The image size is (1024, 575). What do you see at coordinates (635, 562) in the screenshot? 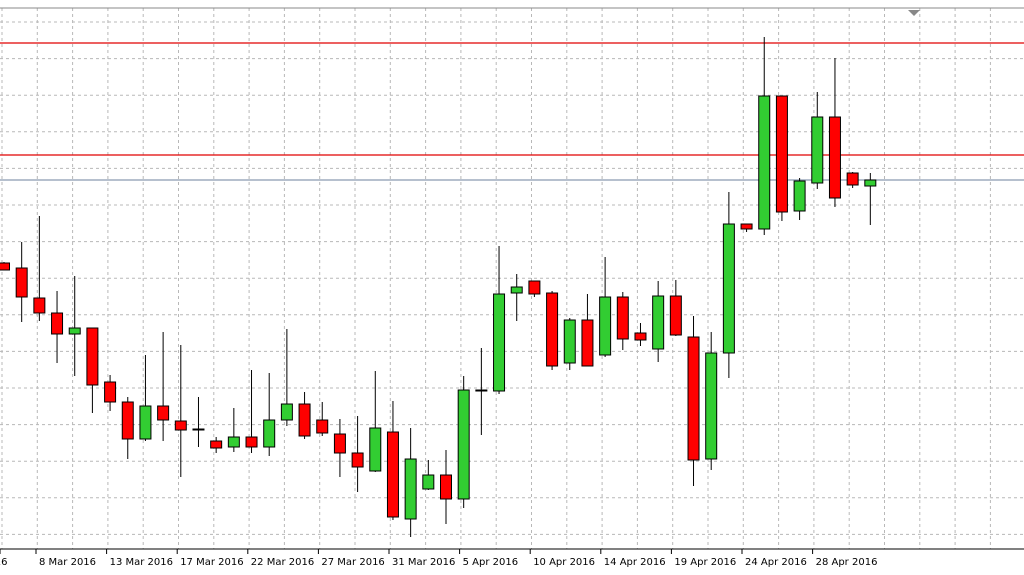
I see `x-tick-label: 14 Apr 2016` at bounding box center [635, 562].